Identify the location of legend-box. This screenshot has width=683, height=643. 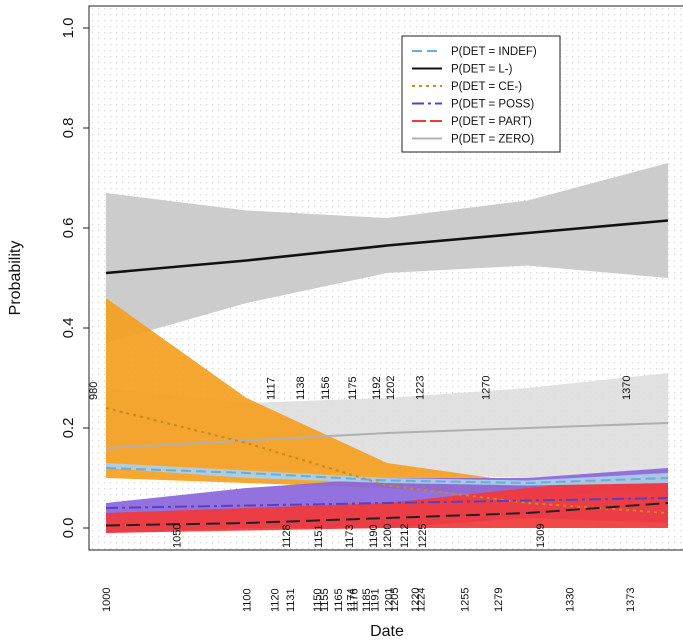
(481, 94).